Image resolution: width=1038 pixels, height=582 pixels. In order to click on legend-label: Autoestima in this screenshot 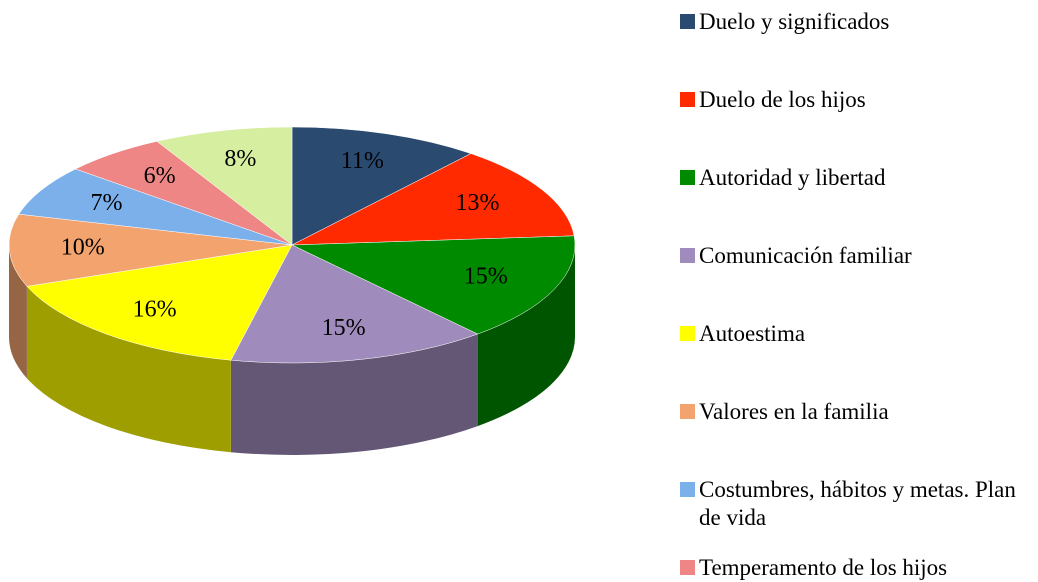, I will do `click(752, 333)`.